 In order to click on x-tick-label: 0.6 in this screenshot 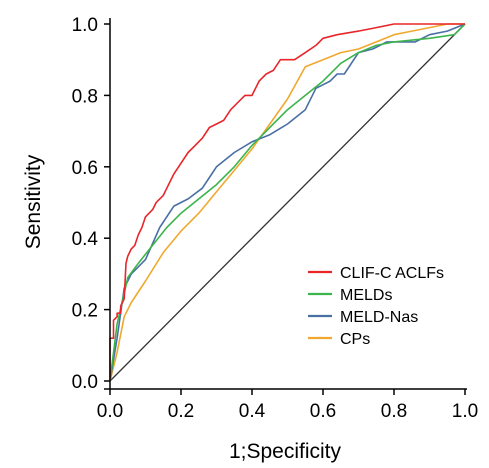, I will do `click(323, 411)`.